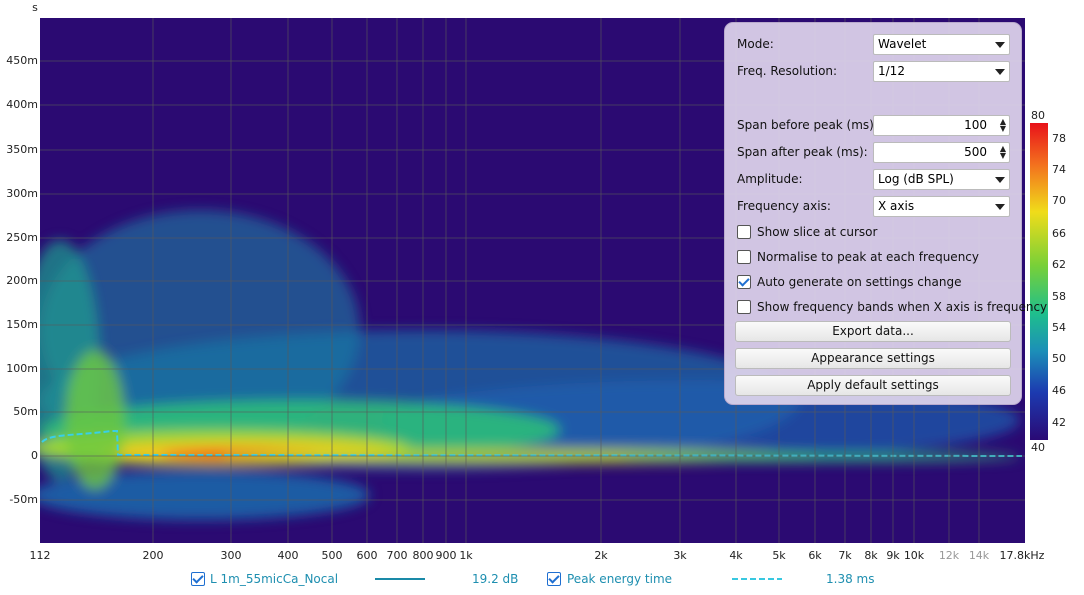  I want to click on x-tick-label: 8k, so click(871, 555).